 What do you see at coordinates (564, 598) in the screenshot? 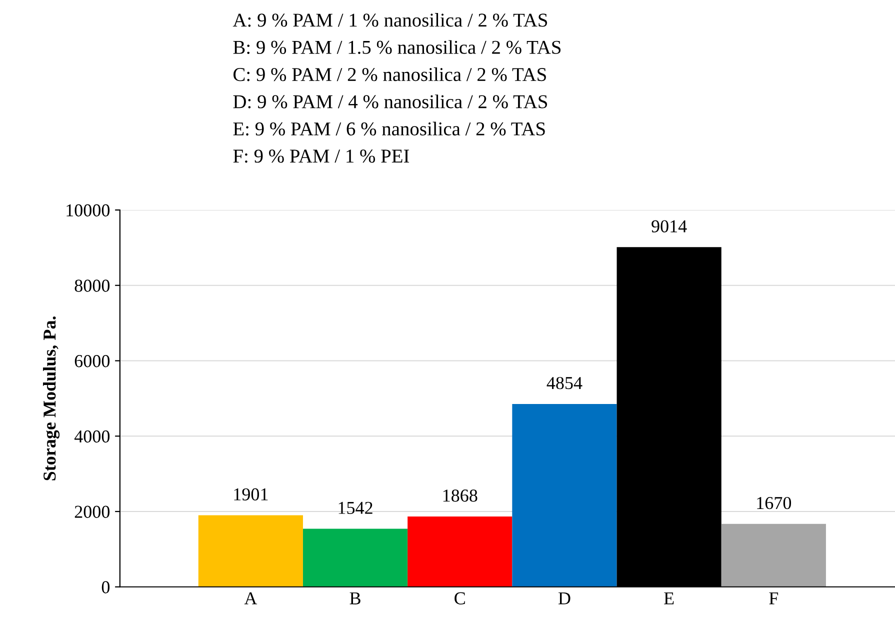
I see `x-tick-label: D` at bounding box center [564, 598].